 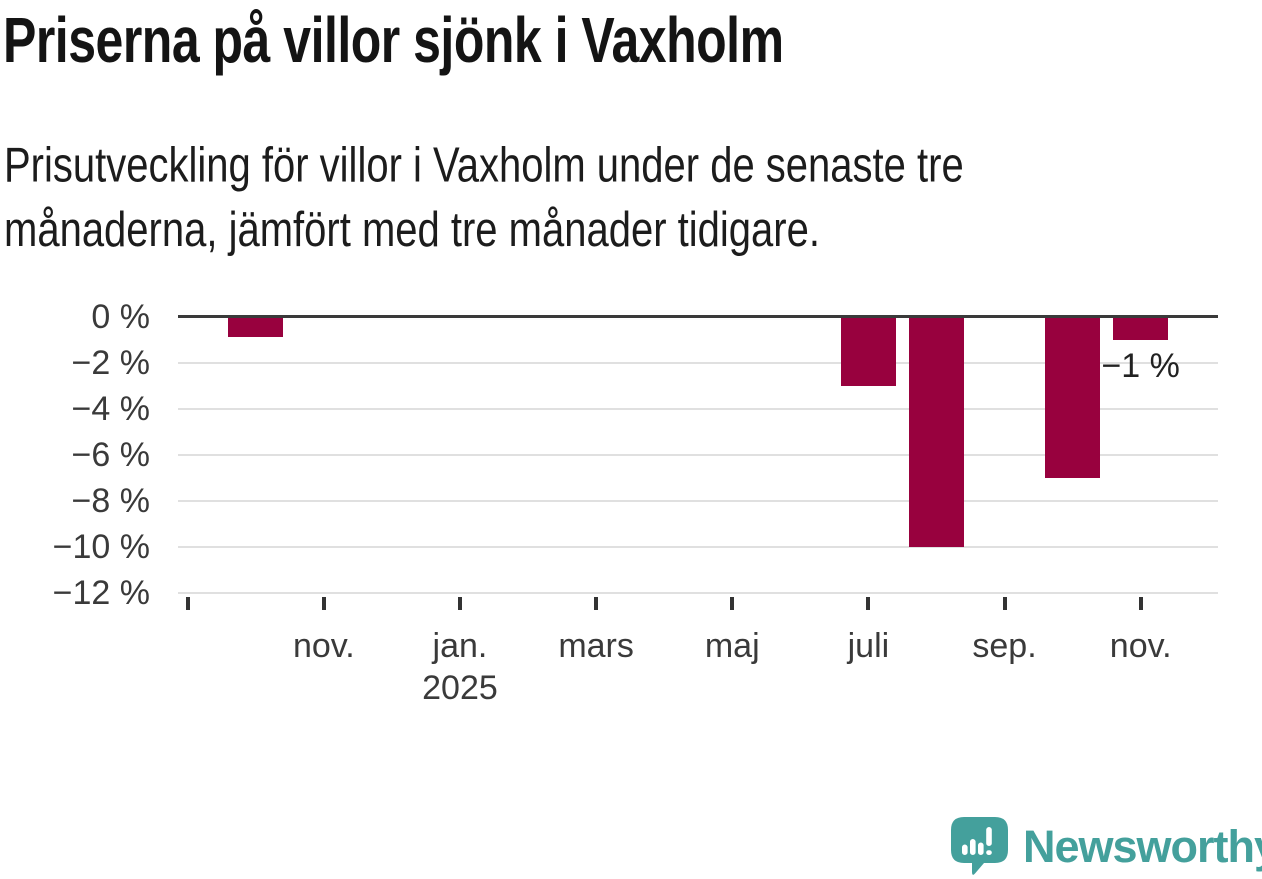 What do you see at coordinates (110, 408) in the screenshot?
I see `y-axis-label: −4 %` at bounding box center [110, 408].